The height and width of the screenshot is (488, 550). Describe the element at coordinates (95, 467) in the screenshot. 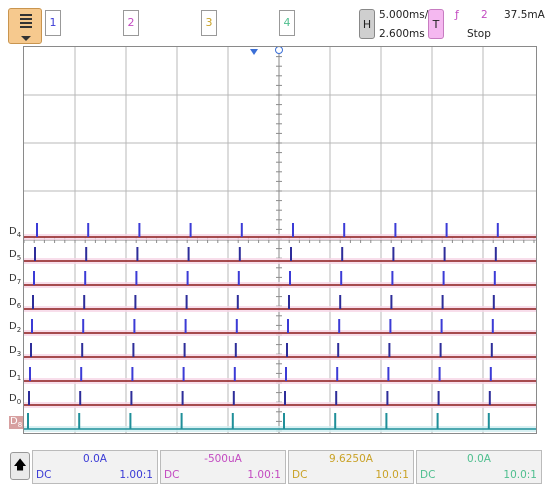

I see `channel-1-info: 0.0A DC 1.00:1` at that location.